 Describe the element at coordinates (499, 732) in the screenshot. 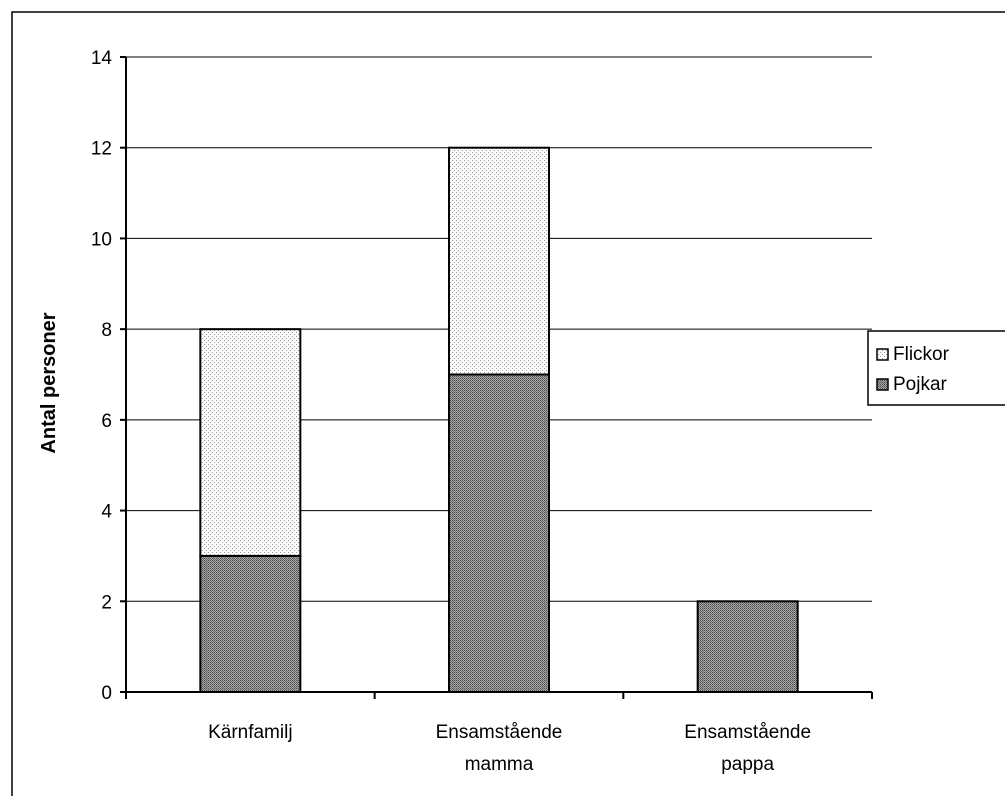

I see `x-category-label-1-0: Ensamstående` at that location.